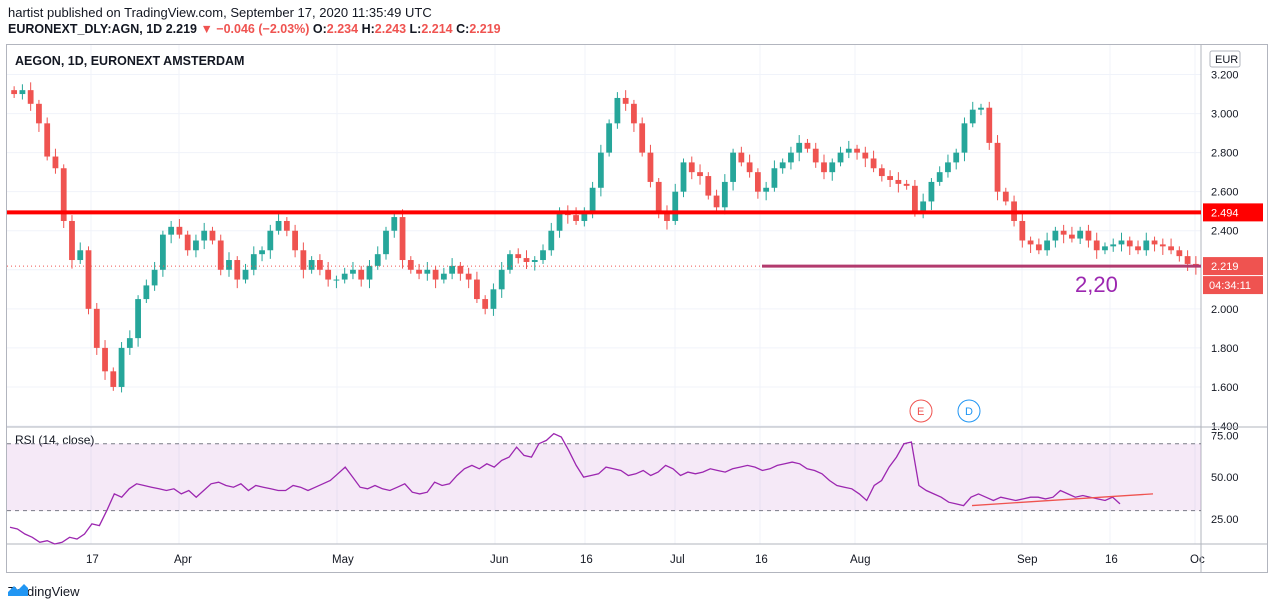 The width and height of the screenshot is (1274, 610). I want to click on resistance-price-text: 2.494, so click(1225, 213).